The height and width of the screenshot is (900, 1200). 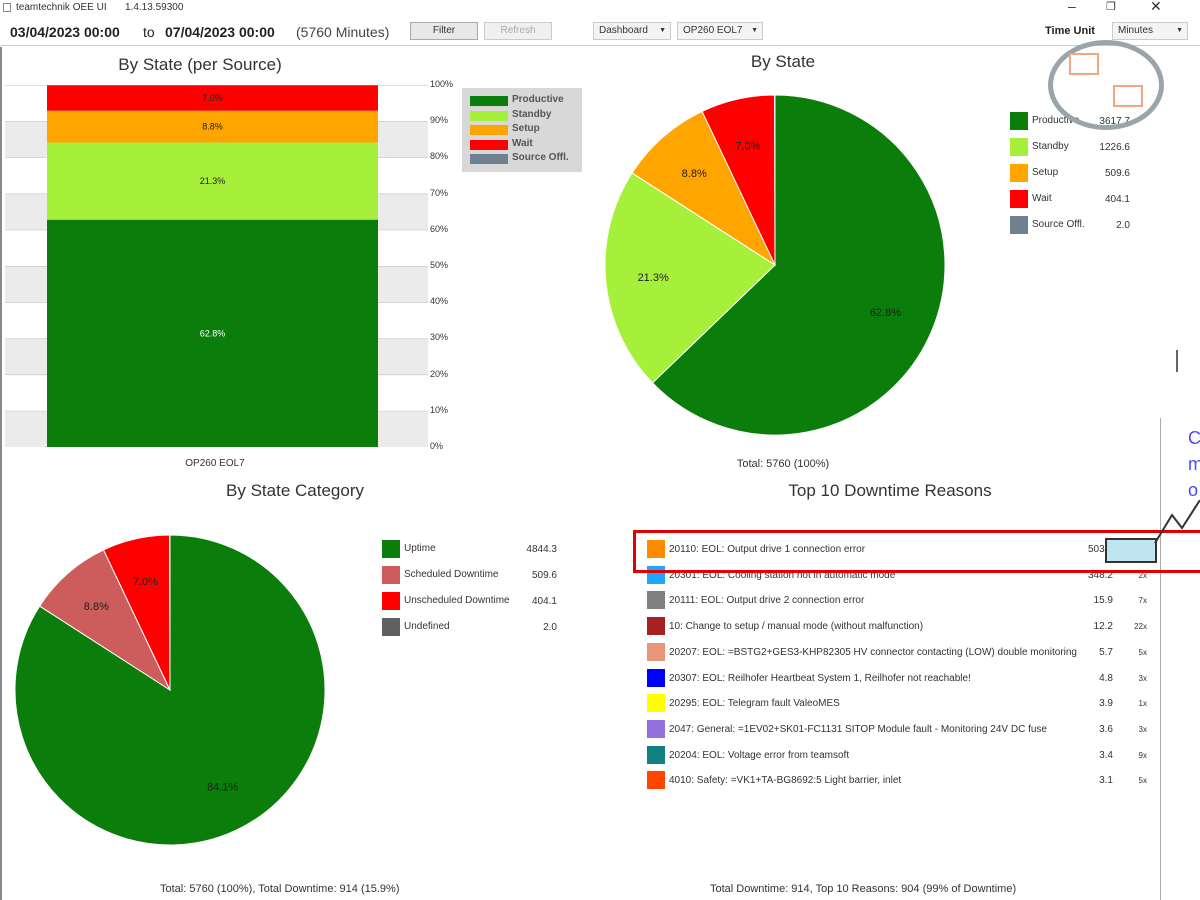 What do you see at coordinates (439, 156) in the screenshot?
I see `y-tick-label: 80%` at bounding box center [439, 156].